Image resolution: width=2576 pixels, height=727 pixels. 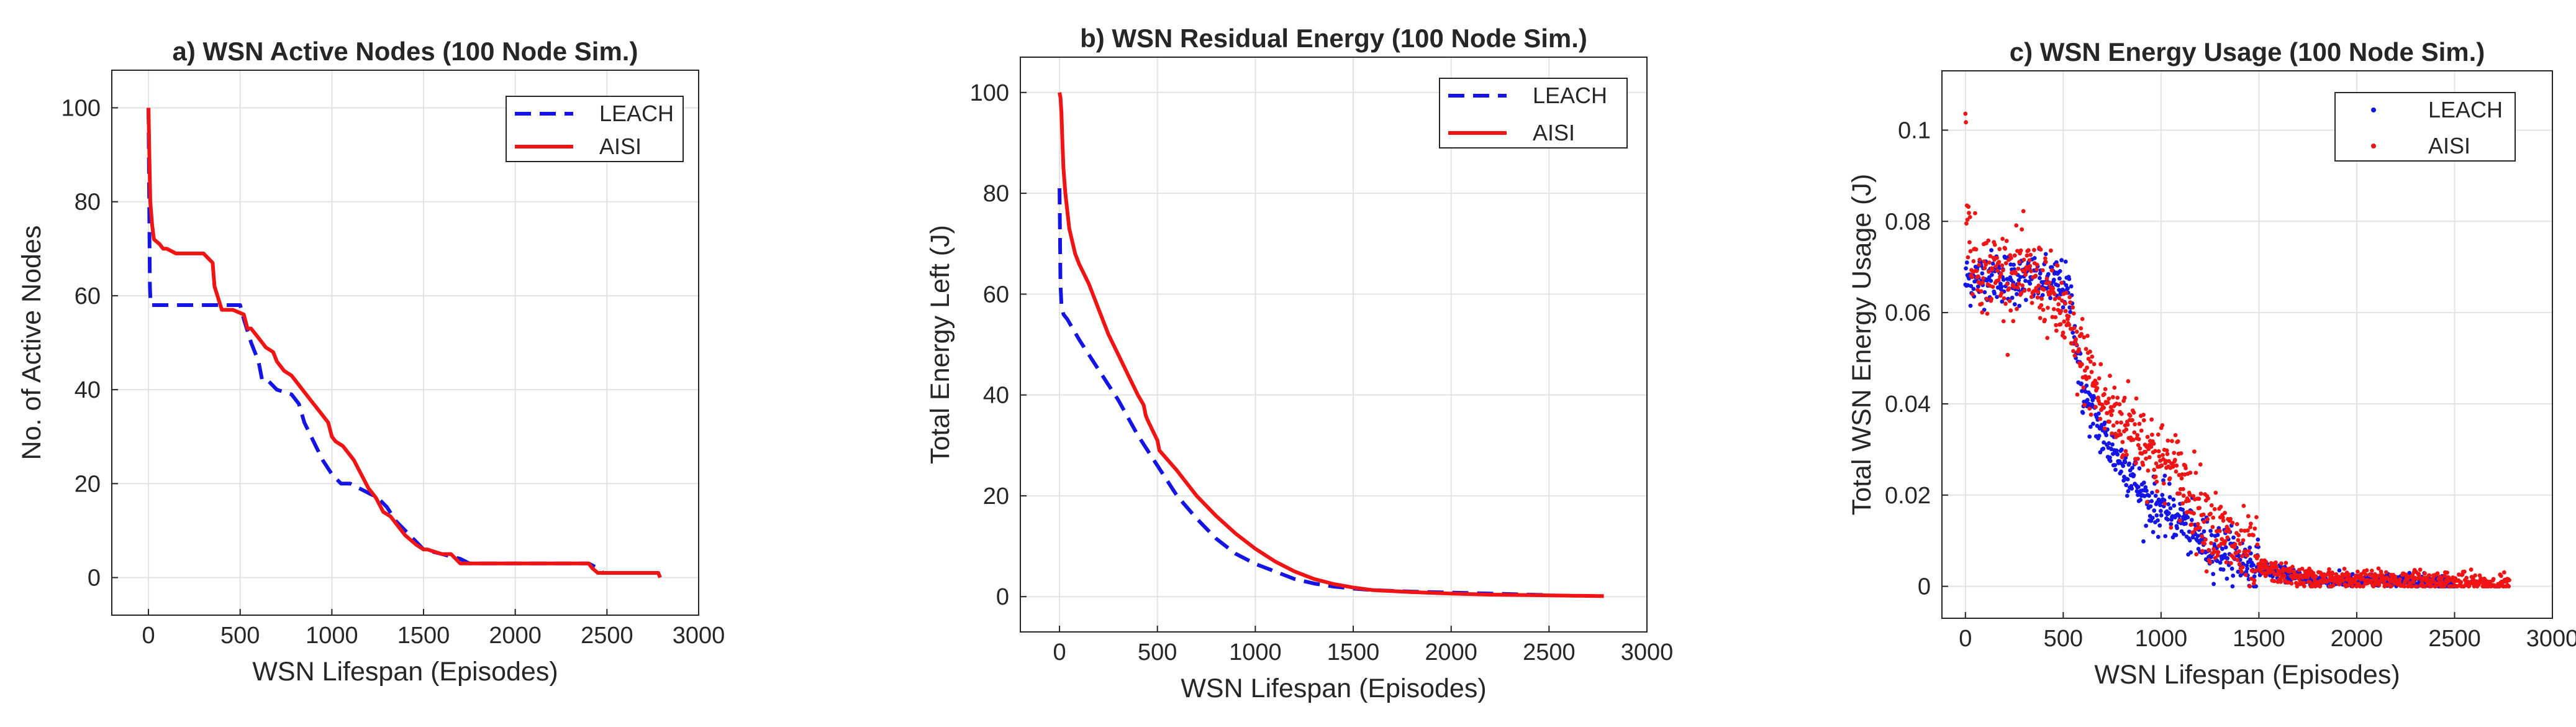 What do you see at coordinates (2454, 639) in the screenshot?
I see `x-tick-label: 2500` at bounding box center [2454, 639].